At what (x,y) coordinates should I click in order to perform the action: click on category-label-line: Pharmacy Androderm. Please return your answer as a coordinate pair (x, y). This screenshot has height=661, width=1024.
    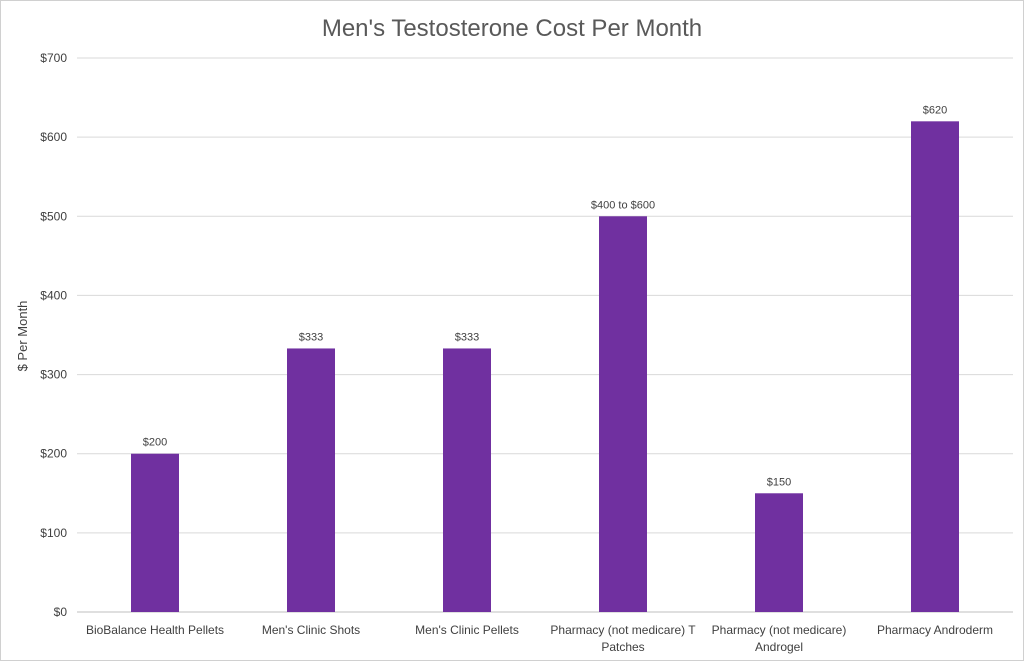
    Looking at the image, I should click on (935, 630).